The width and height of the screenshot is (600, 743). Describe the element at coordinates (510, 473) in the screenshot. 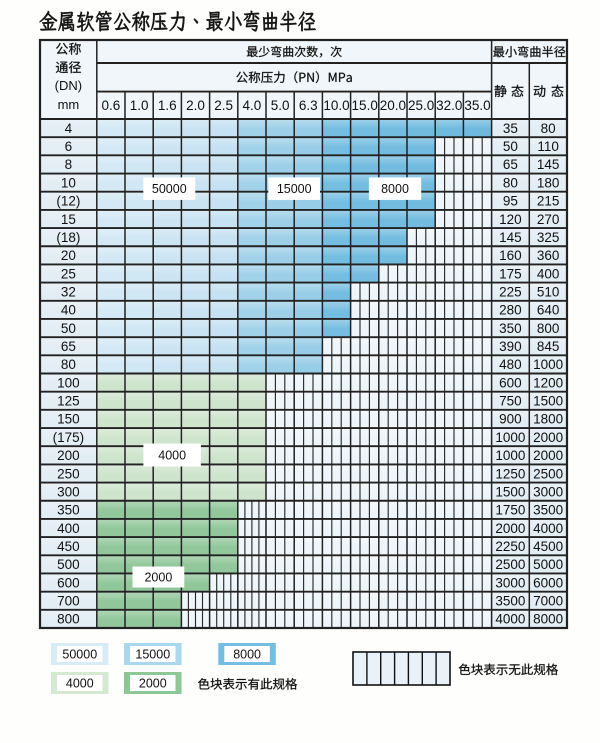

I see `svg-text: 1250` at that location.